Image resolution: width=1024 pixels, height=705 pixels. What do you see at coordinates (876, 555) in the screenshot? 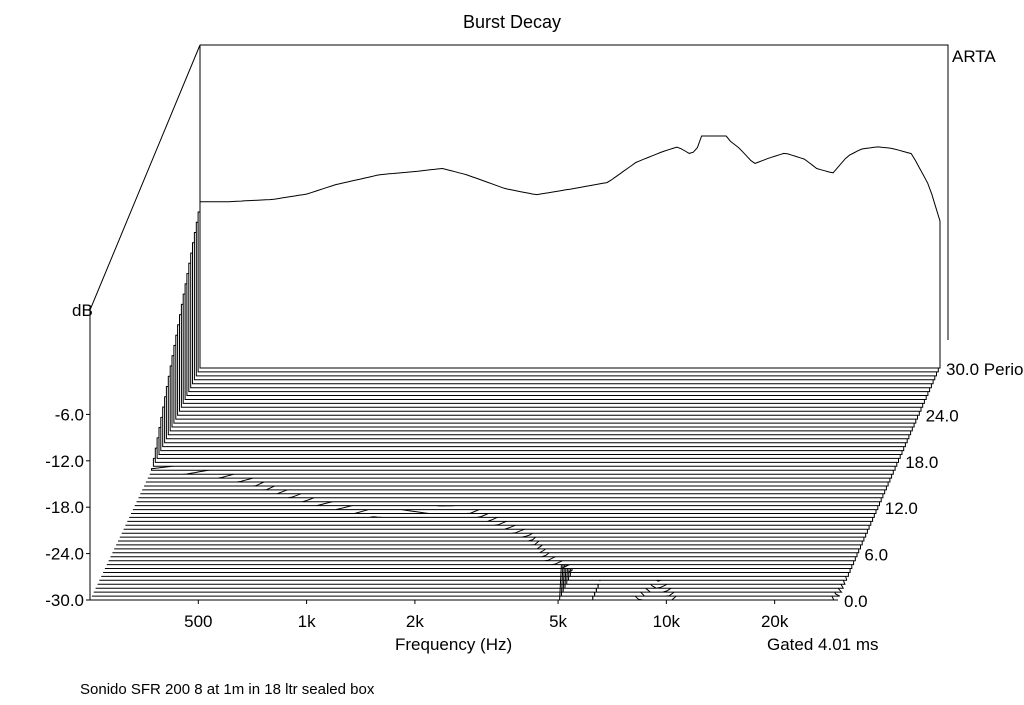
I see `z-tick-label: 6.0` at bounding box center [876, 555].